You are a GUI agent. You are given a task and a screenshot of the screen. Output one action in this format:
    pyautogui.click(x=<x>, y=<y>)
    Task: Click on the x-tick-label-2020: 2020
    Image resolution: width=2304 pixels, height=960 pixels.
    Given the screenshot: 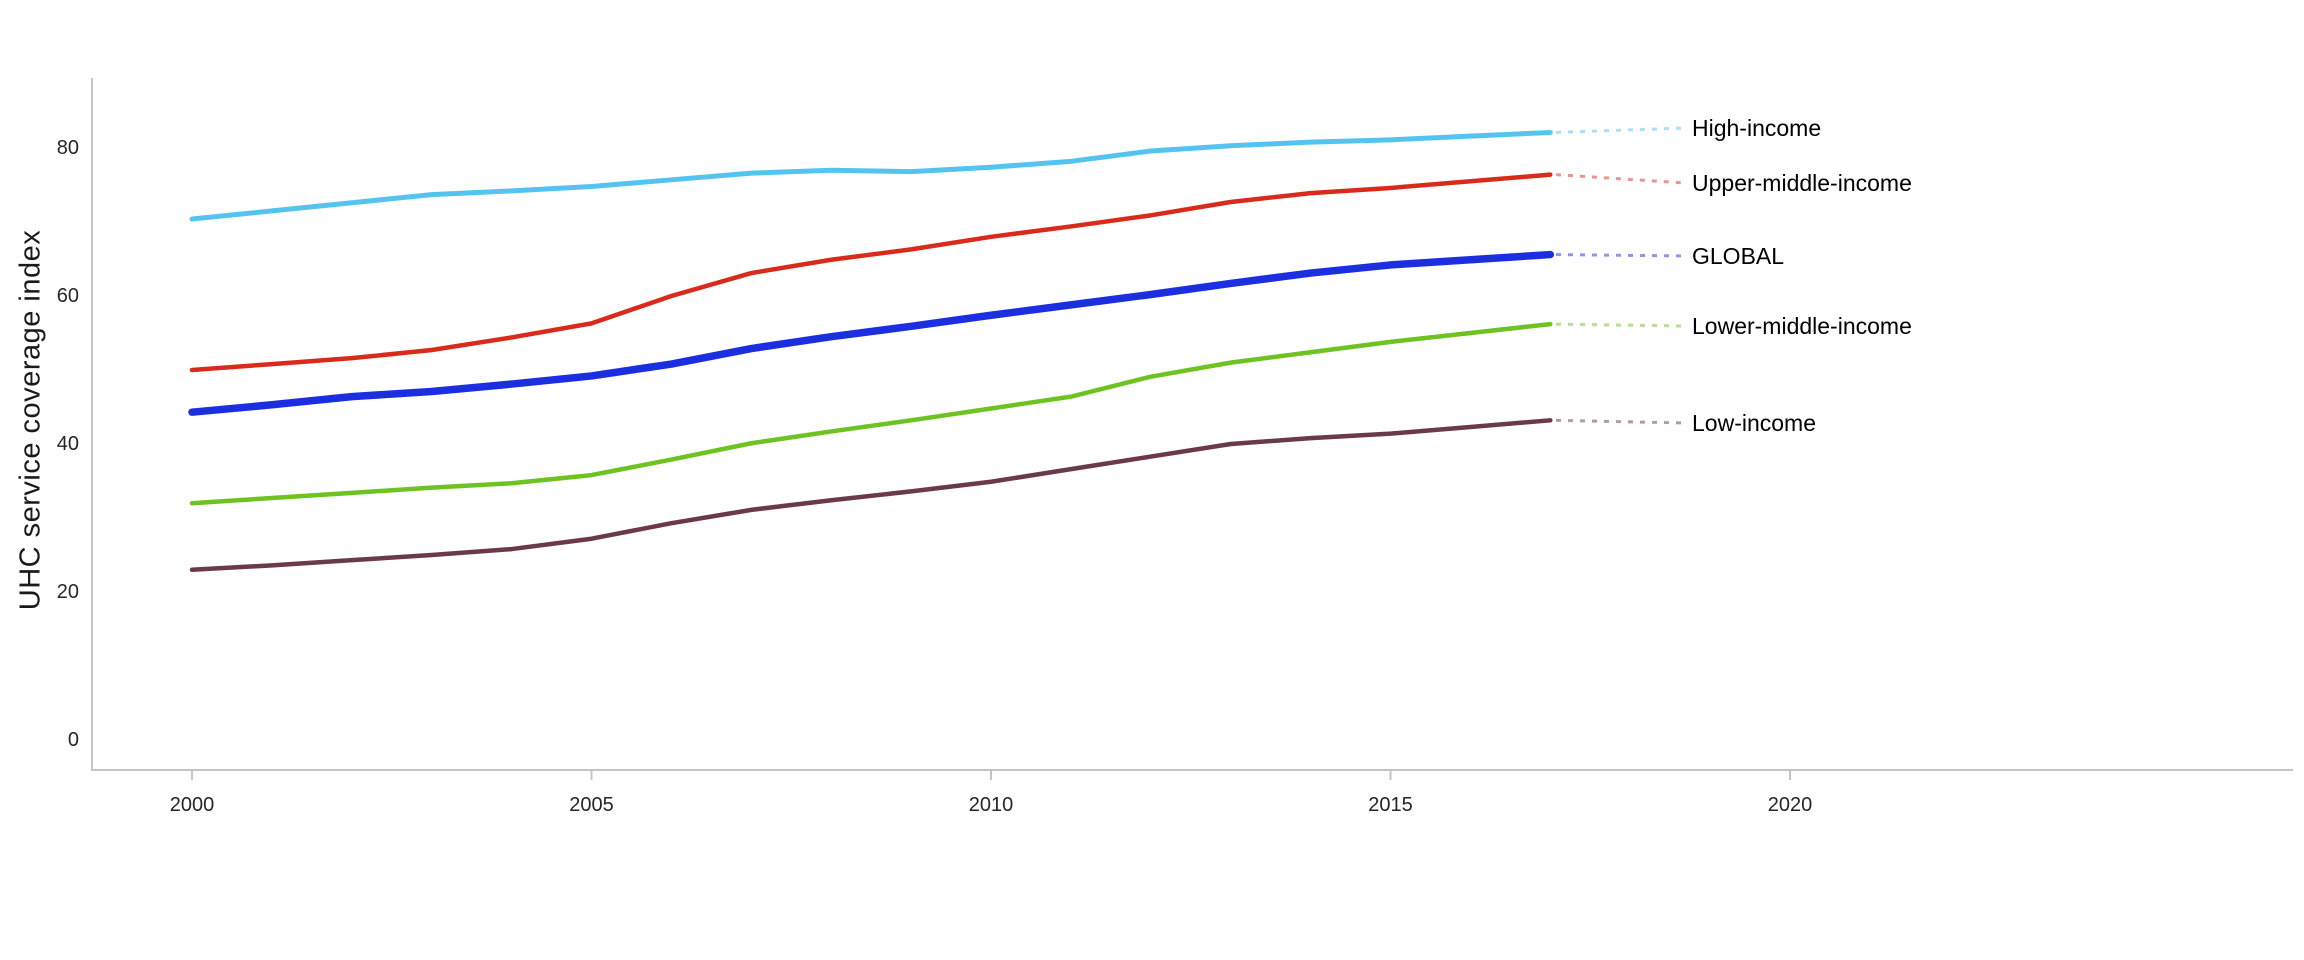 What is the action you would take?
    pyautogui.click(x=1790, y=805)
    